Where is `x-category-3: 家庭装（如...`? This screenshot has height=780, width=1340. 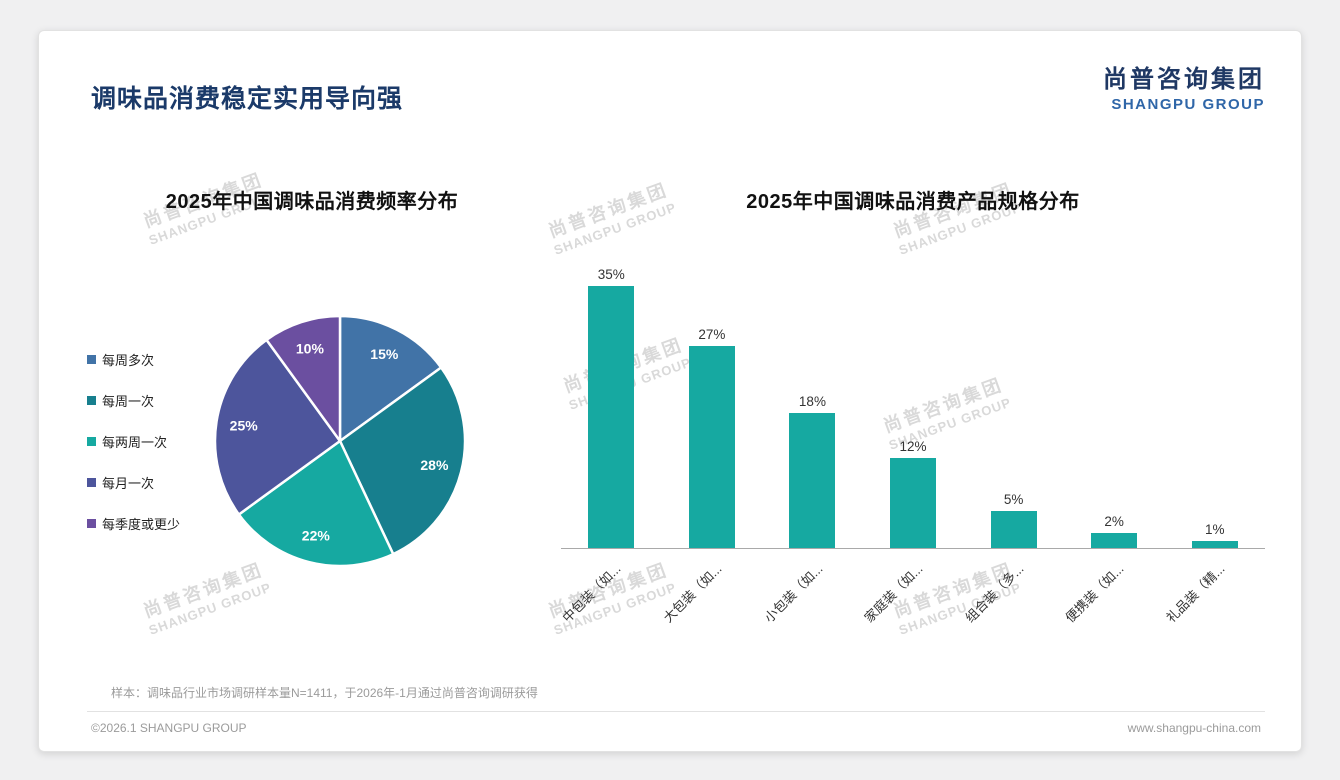
x-category-3: 家庭装（如... is located at coordinates (913, 599).